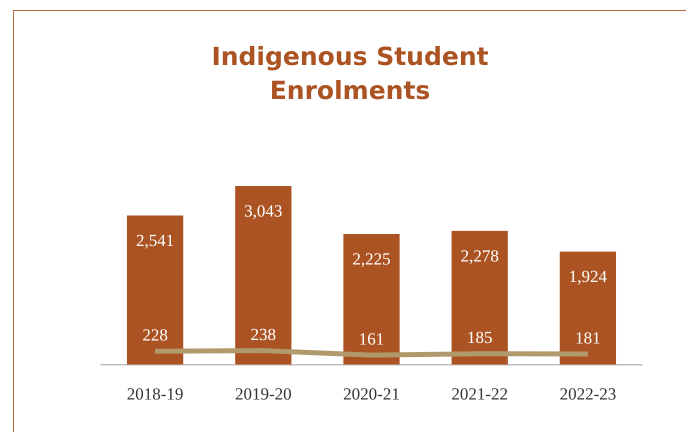 This screenshot has width=686, height=432. Describe the element at coordinates (479, 394) in the screenshot. I see `x-tick-label: 2021-22` at that location.